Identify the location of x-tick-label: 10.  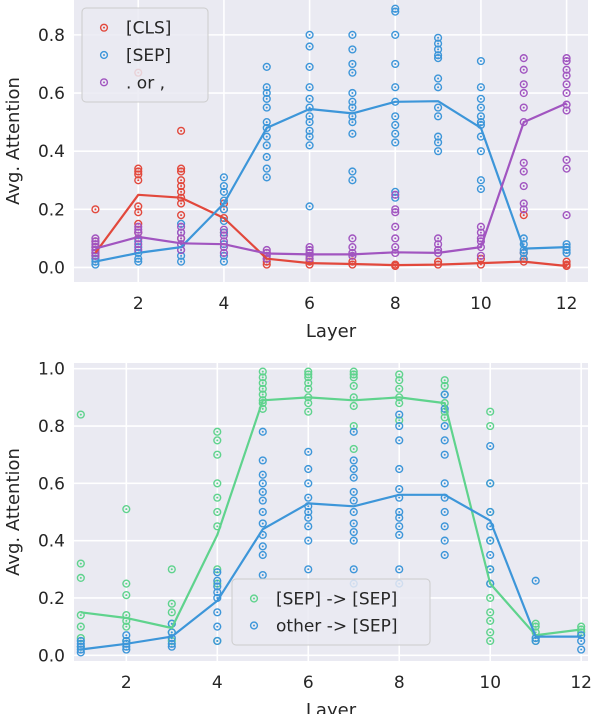
(490, 683).